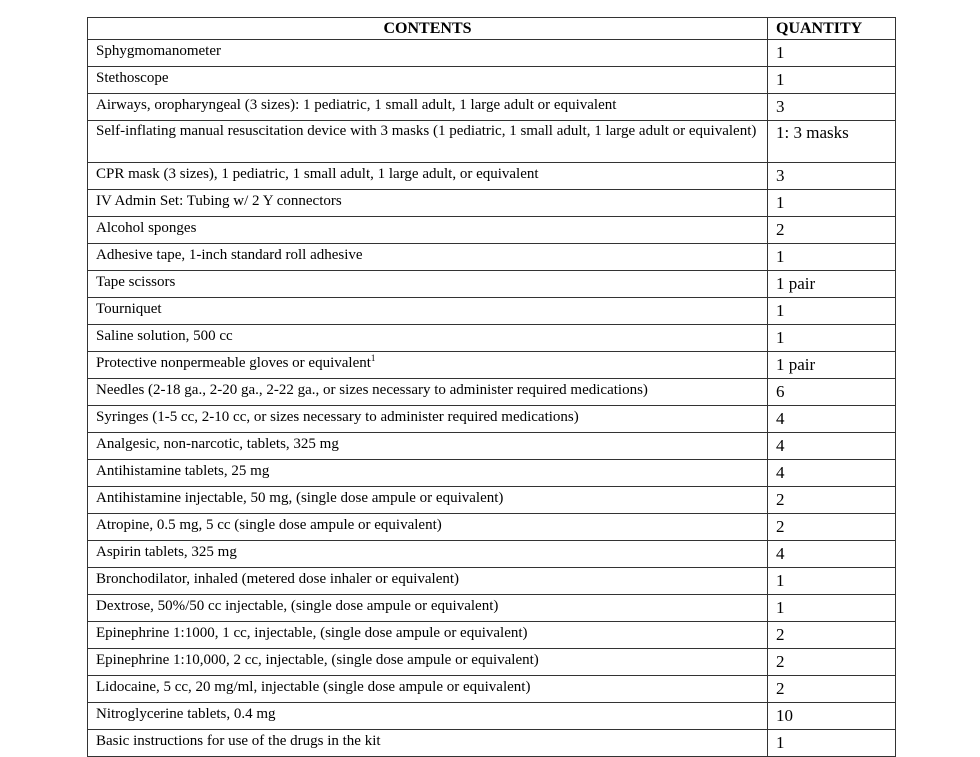  What do you see at coordinates (427, 230) in the screenshot?
I see `contents-cell: Alcohol sponges` at bounding box center [427, 230].